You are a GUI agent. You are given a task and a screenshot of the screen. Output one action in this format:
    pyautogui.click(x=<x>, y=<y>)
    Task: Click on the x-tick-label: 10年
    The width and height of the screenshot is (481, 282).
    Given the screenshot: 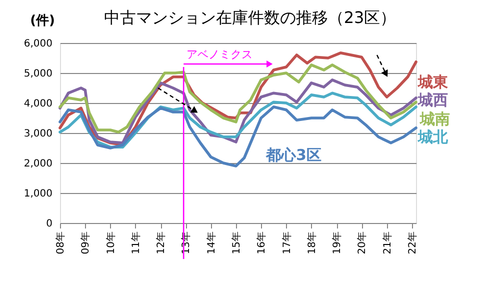 What is the action you would take?
    pyautogui.click(x=110, y=243)
    